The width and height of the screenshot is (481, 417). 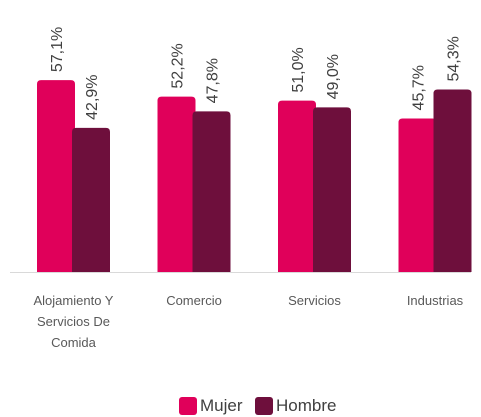 What do you see at coordinates (419, 87) in the screenshot?
I see `value-label: 45,7%` at bounding box center [419, 87].